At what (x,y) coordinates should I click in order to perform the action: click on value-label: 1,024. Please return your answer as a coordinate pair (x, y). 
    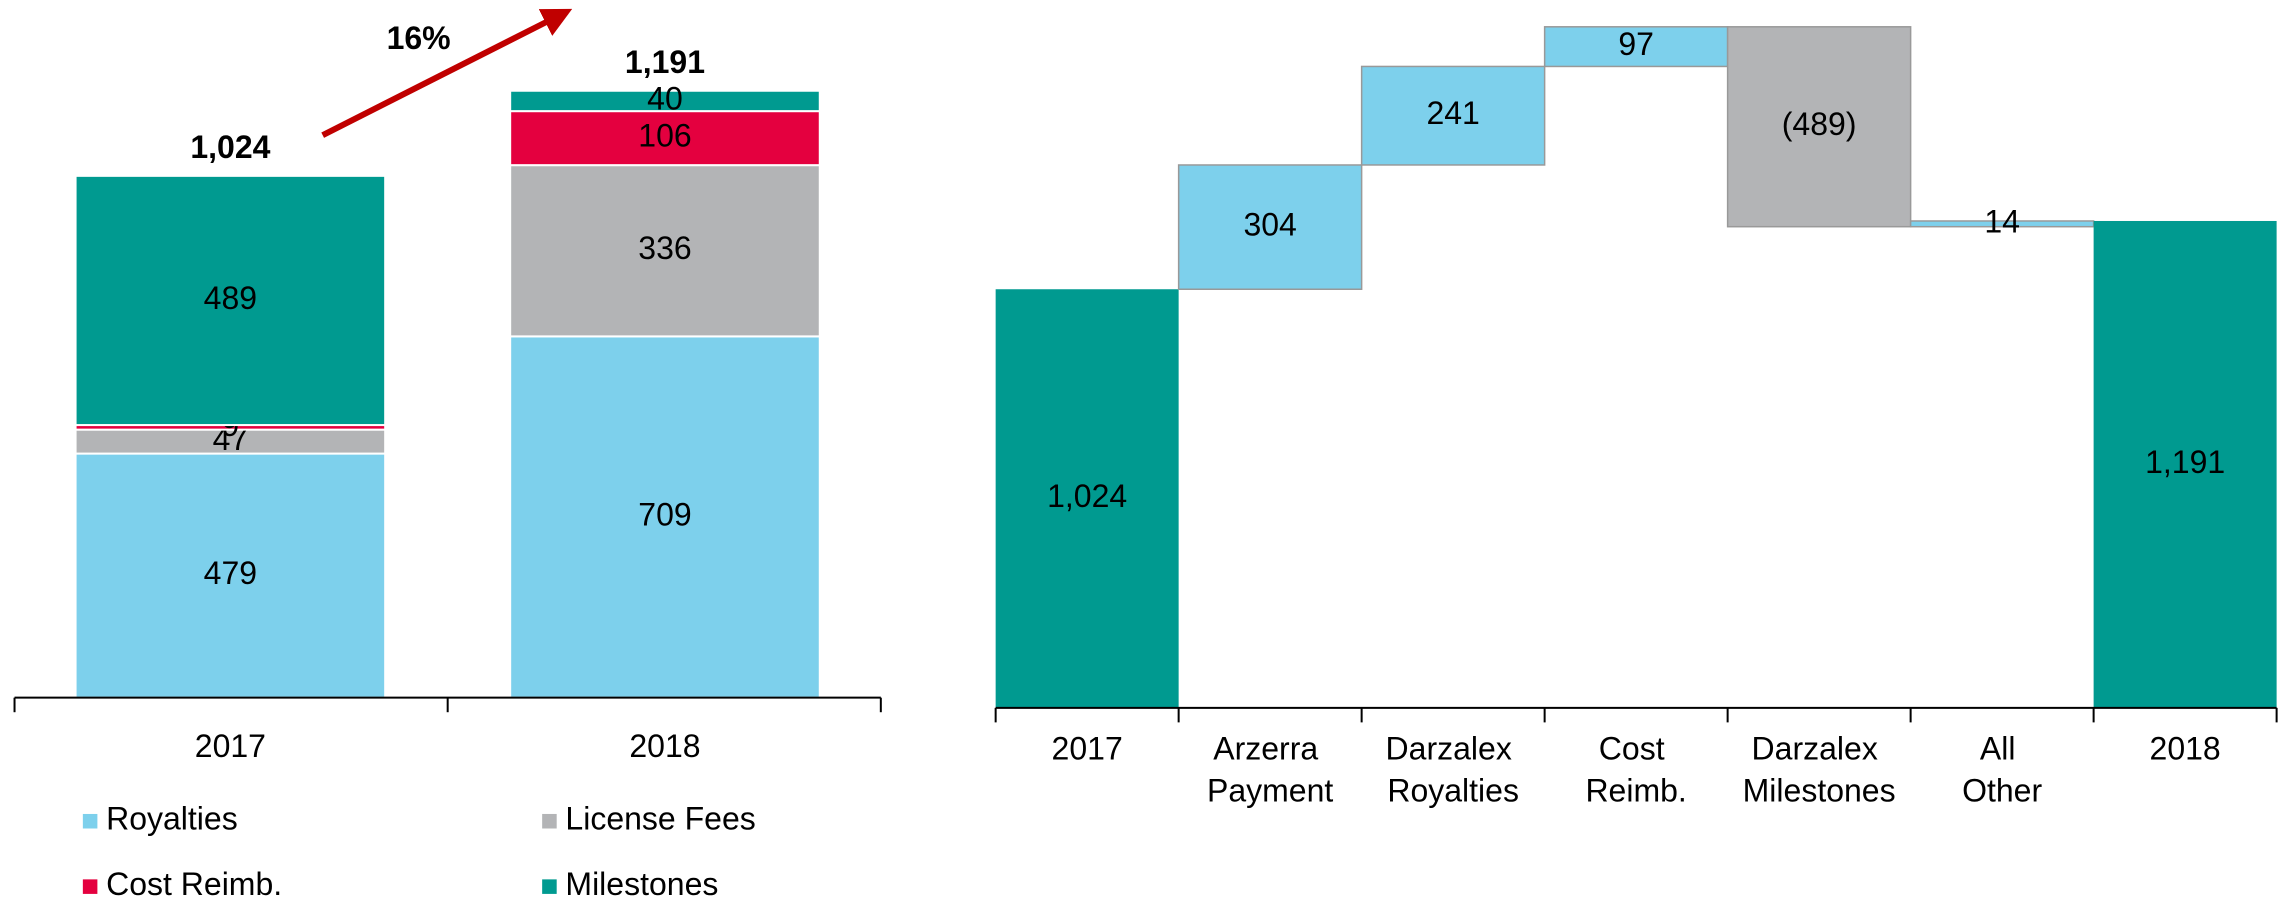
    Looking at the image, I should click on (1087, 496).